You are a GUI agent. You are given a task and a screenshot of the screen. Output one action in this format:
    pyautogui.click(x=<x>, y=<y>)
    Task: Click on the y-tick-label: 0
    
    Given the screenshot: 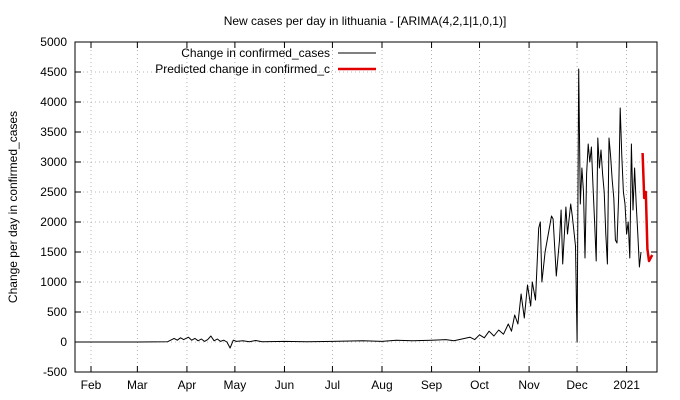 What is the action you would take?
    pyautogui.click(x=63, y=342)
    